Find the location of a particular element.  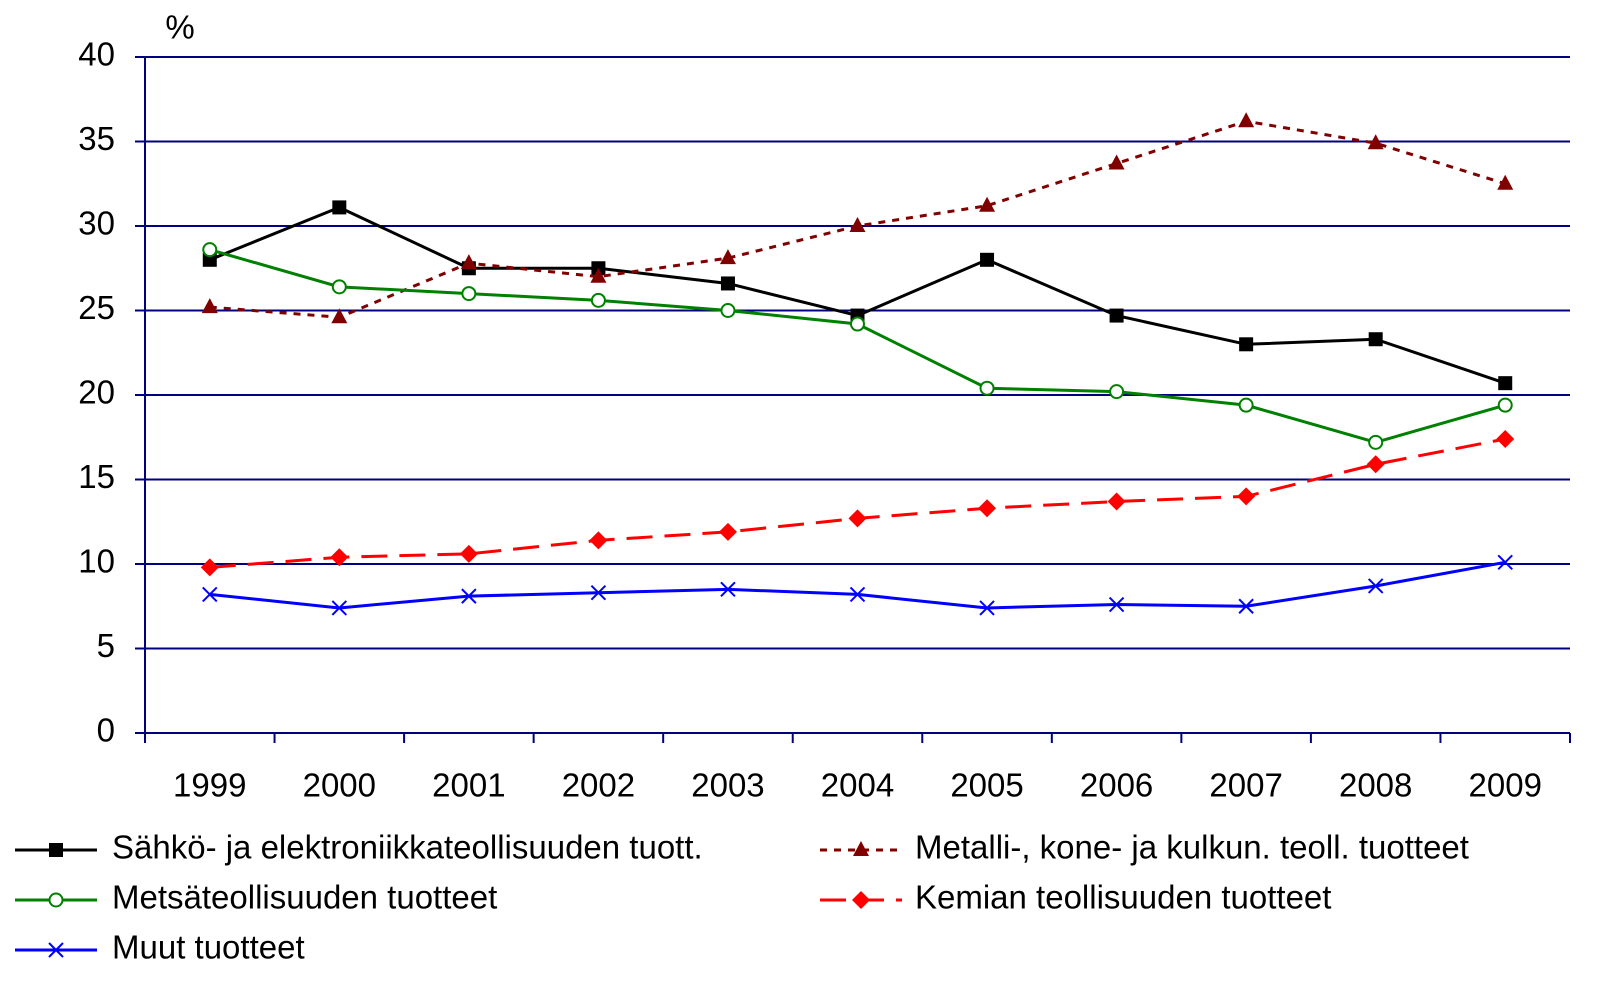

x-tick-label: 2004 is located at coordinates (857, 785).